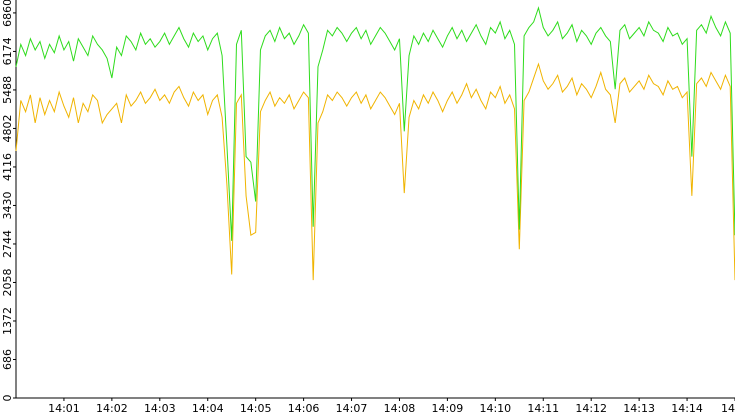 This screenshot has height=415, width=735. What do you see at coordinates (160, 408) in the screenshot?
I see `x-tick-label: 14:03` at bounding box center [160, 408].